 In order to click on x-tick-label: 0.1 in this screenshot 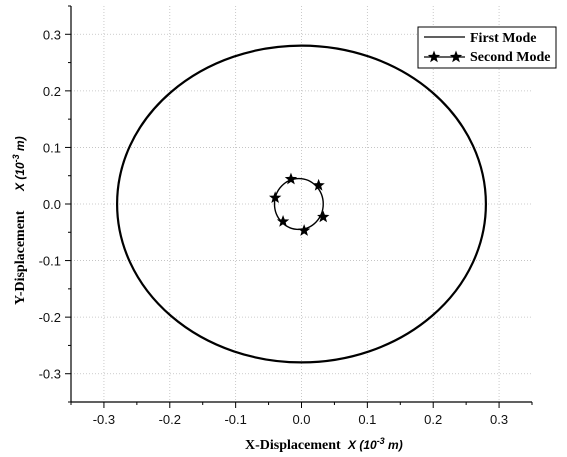, I will do `click(367, 419)`.